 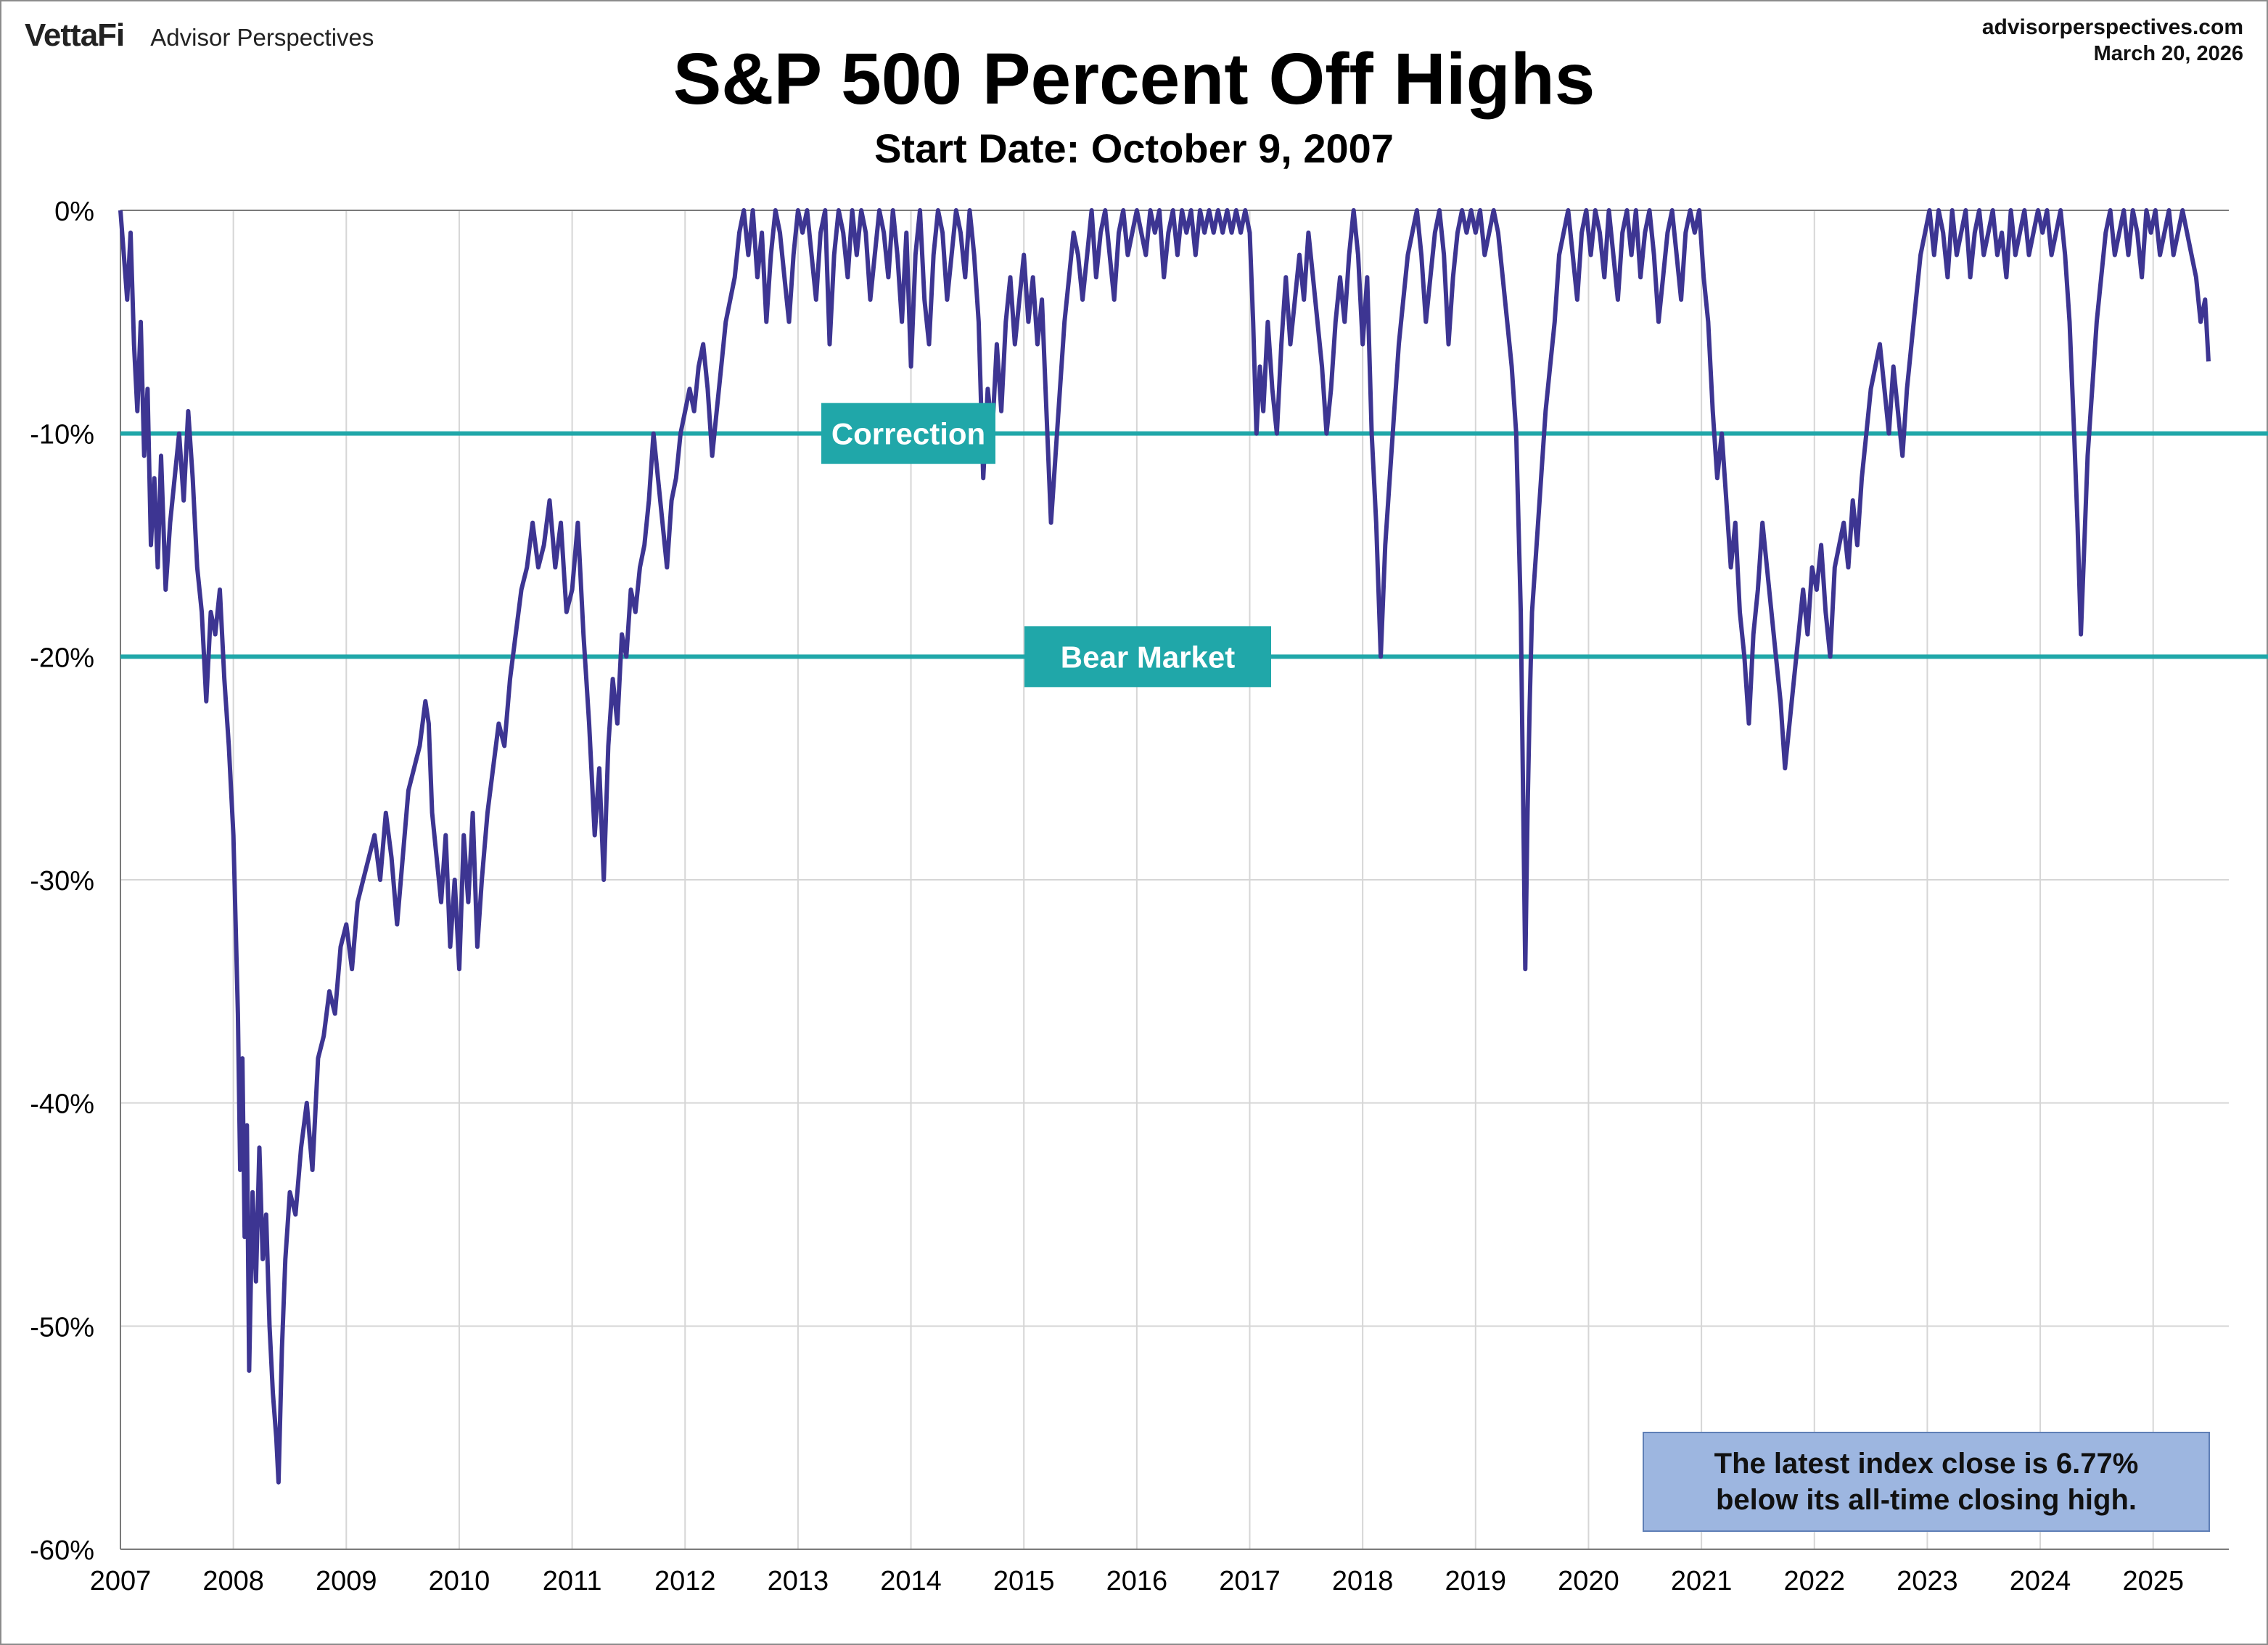 I want to click on vettafi-logo: VettaFi, so click(x=75, y=35).